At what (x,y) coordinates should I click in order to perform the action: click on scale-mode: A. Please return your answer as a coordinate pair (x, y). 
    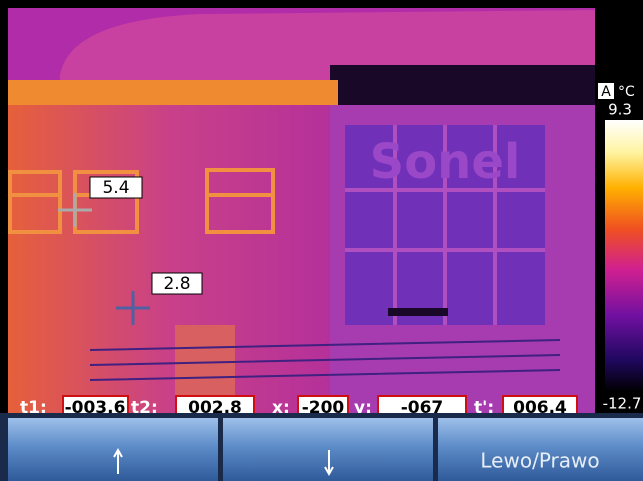
    Looking at the image, I should click on (606, 92).